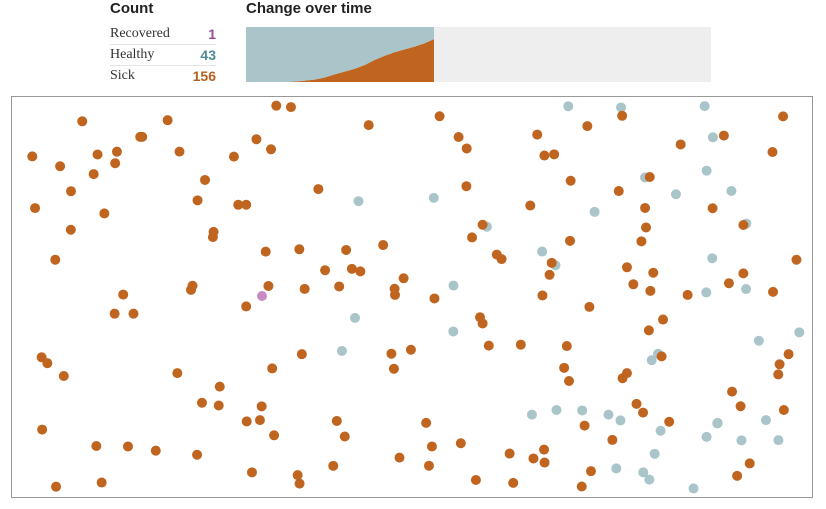 The width and height of the screenshot is (826, 509). Describe the element at coordinates (140, 33) in the screenshot. I see `count-label: Recovered` at that location.